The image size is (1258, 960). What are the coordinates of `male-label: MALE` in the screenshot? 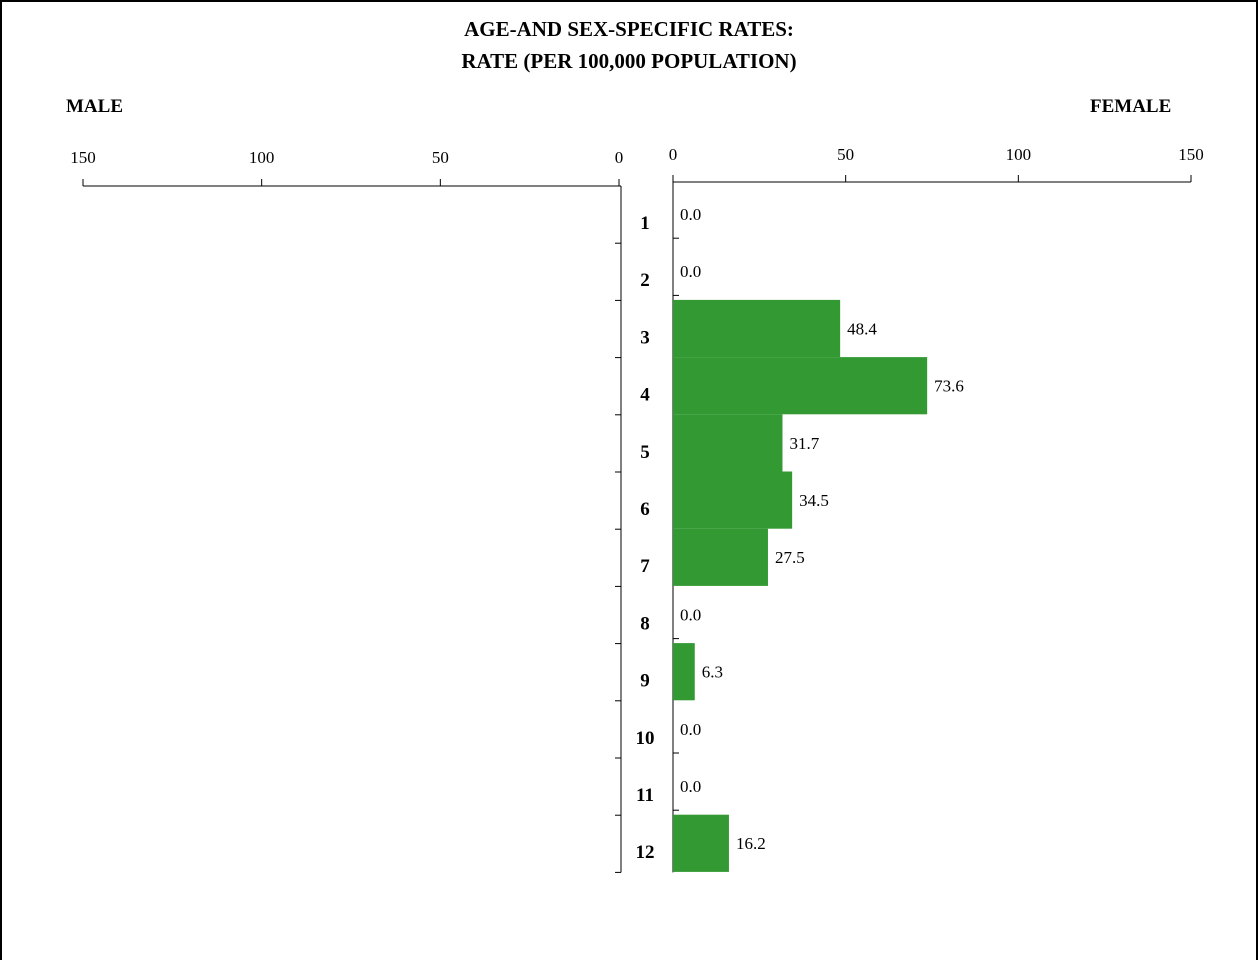 It's located at (94, 106).